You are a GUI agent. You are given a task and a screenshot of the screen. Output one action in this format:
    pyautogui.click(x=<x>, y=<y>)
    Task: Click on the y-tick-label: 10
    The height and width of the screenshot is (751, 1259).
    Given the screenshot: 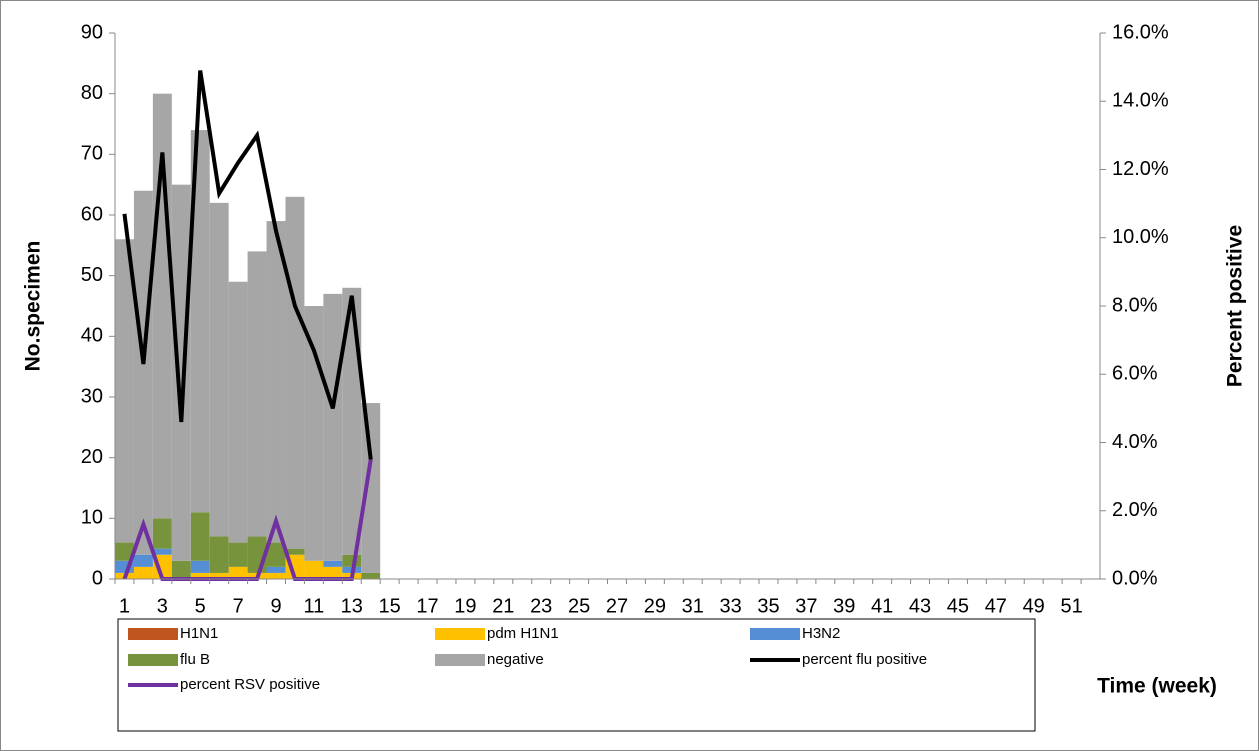 What is the action you would take?
    pyautogui.click(x=92, y=518)
    